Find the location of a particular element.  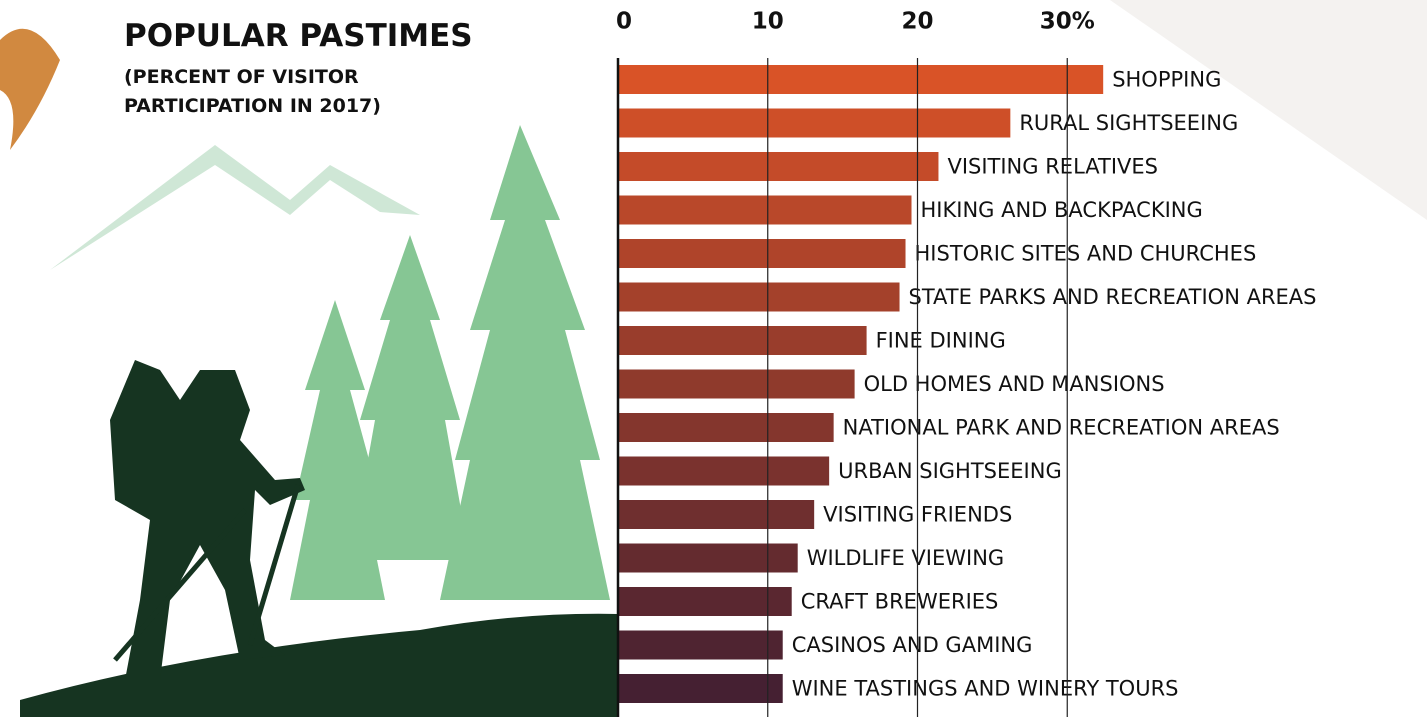

category-label: NATIONAL PARK AND RECREATION AREAS is located at coordinates (1061, 428).